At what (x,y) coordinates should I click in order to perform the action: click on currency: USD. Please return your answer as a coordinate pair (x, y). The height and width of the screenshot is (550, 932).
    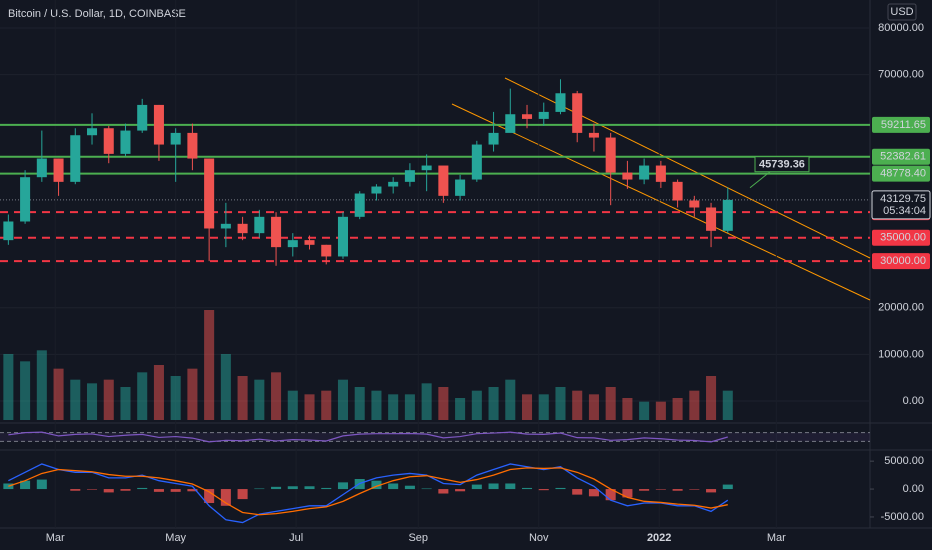
    Looking at the image, I should click on (901, 12).